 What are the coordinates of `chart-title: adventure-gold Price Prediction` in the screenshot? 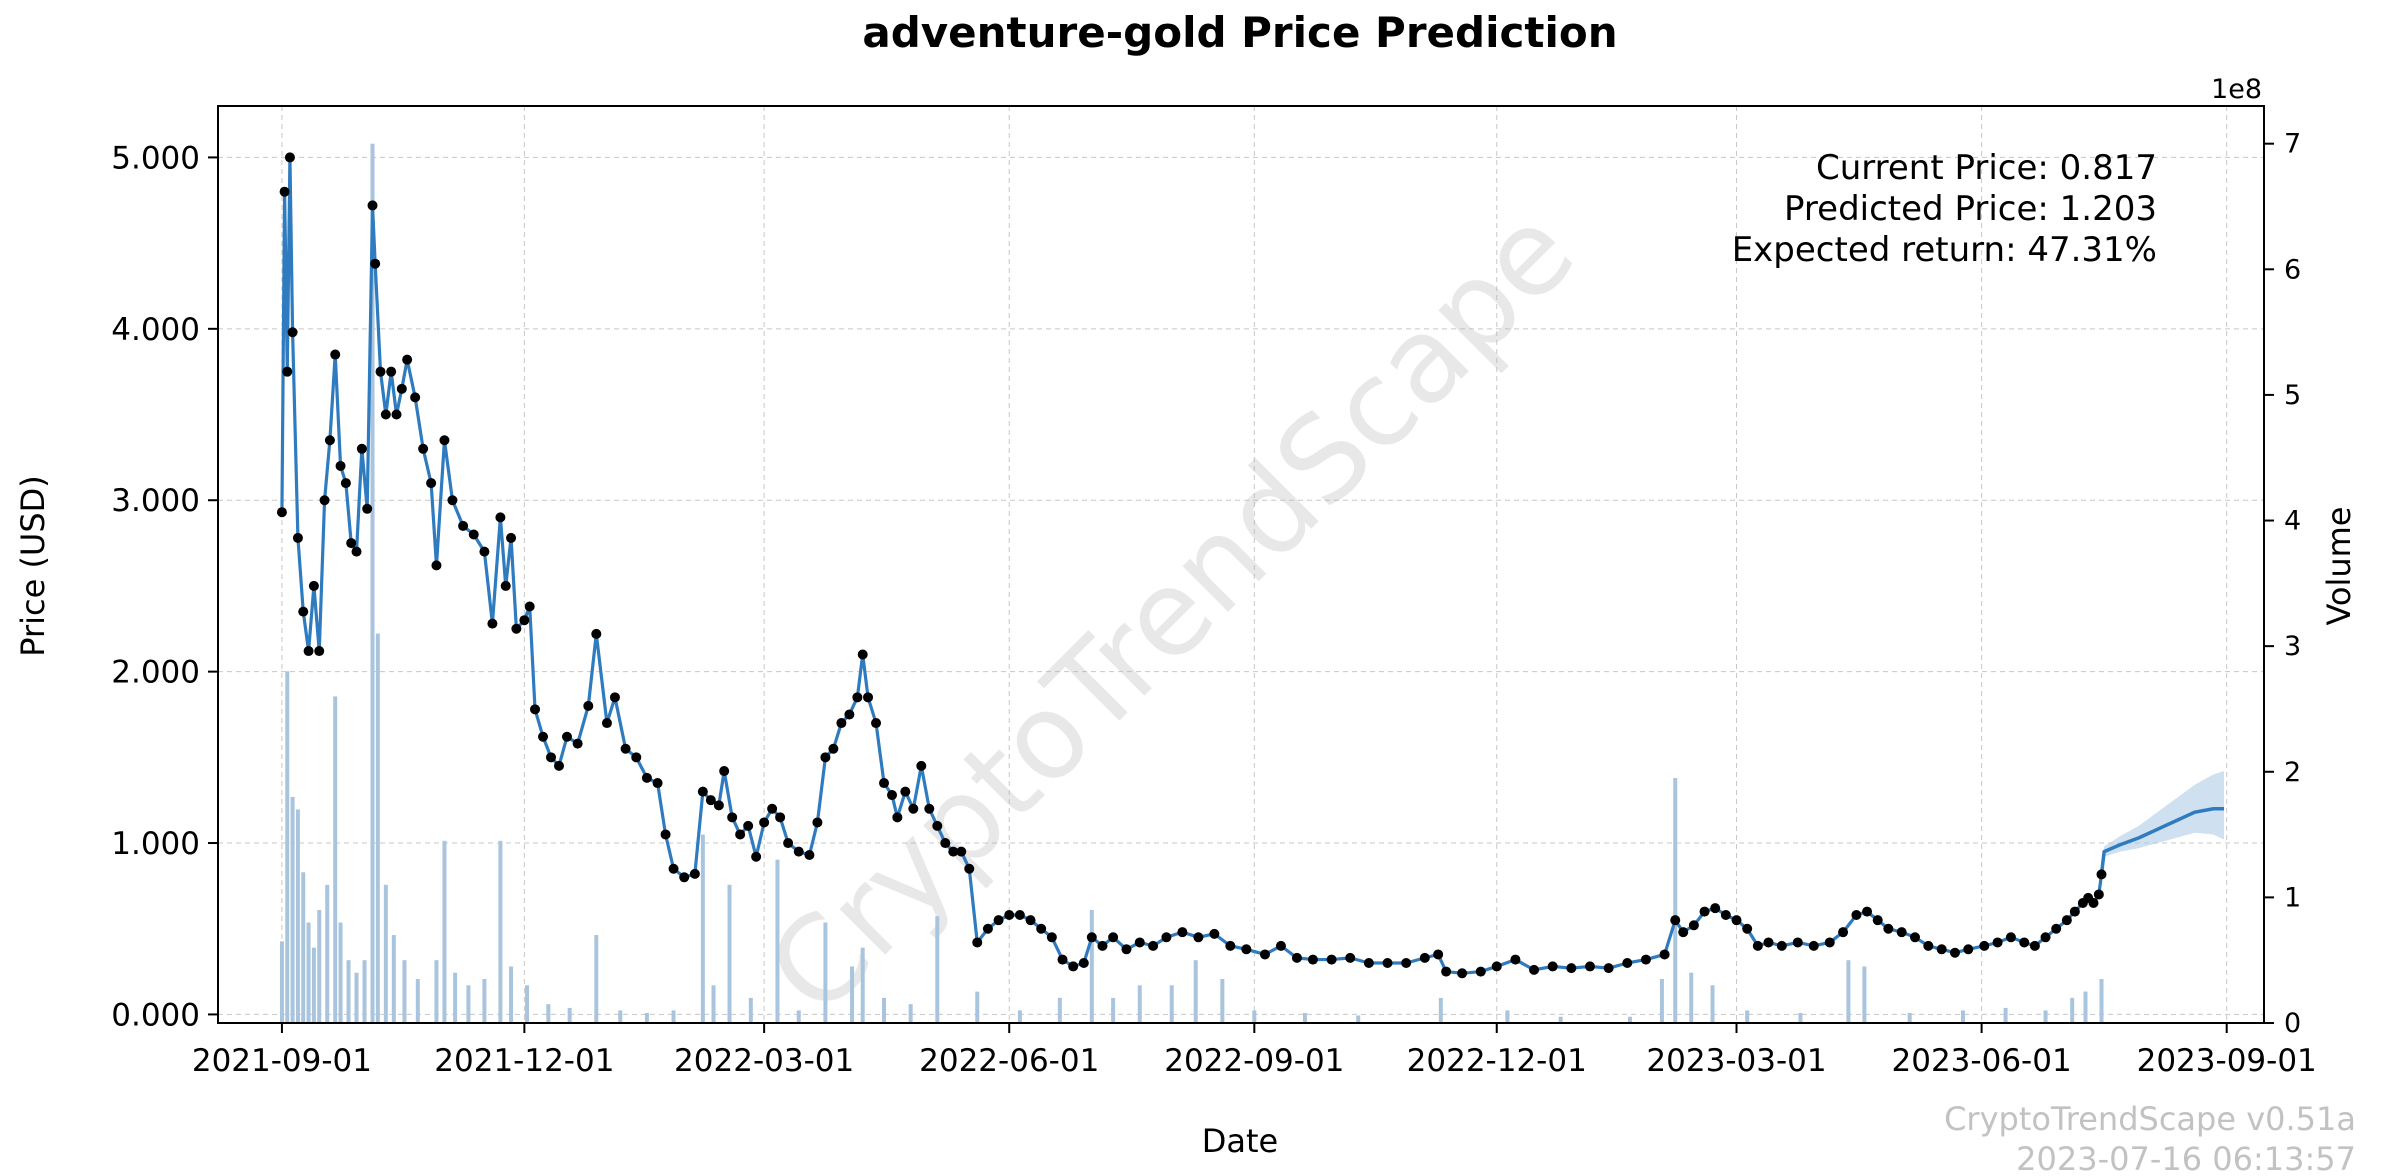 It's located at (1239, 32).